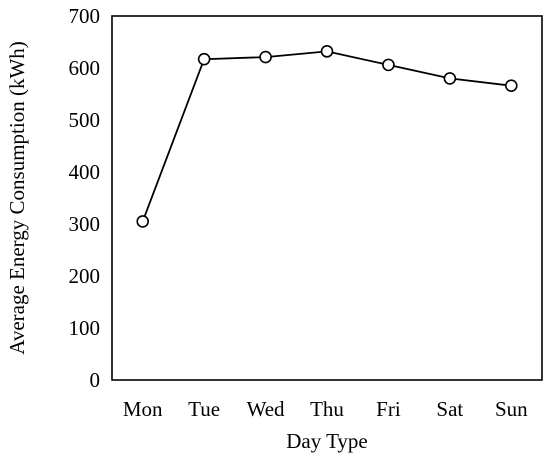 The width and height of the screenshot is (550, 460). I want to click on y-tick-label: 100, so click(85, 328).